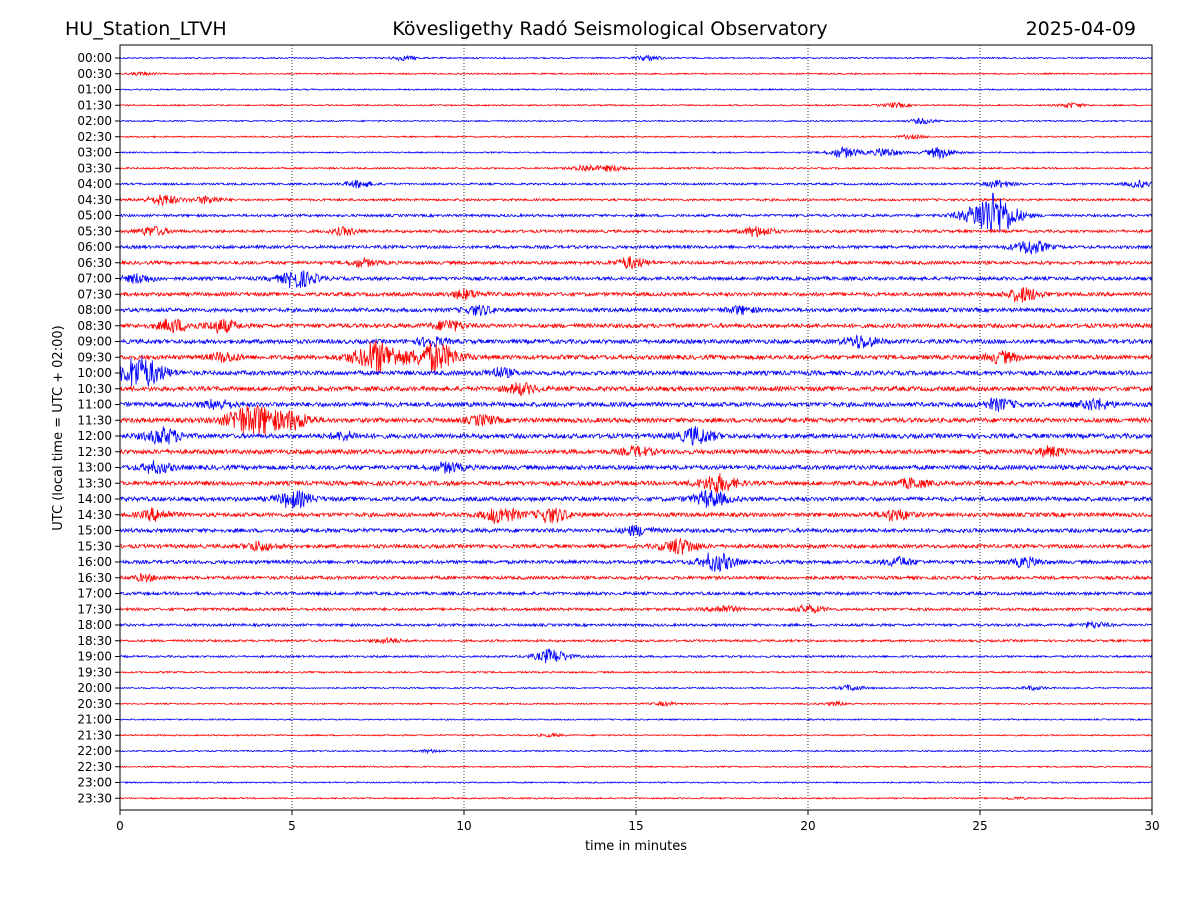  I want to click on x-tick-label: 15, so click(635, 826).